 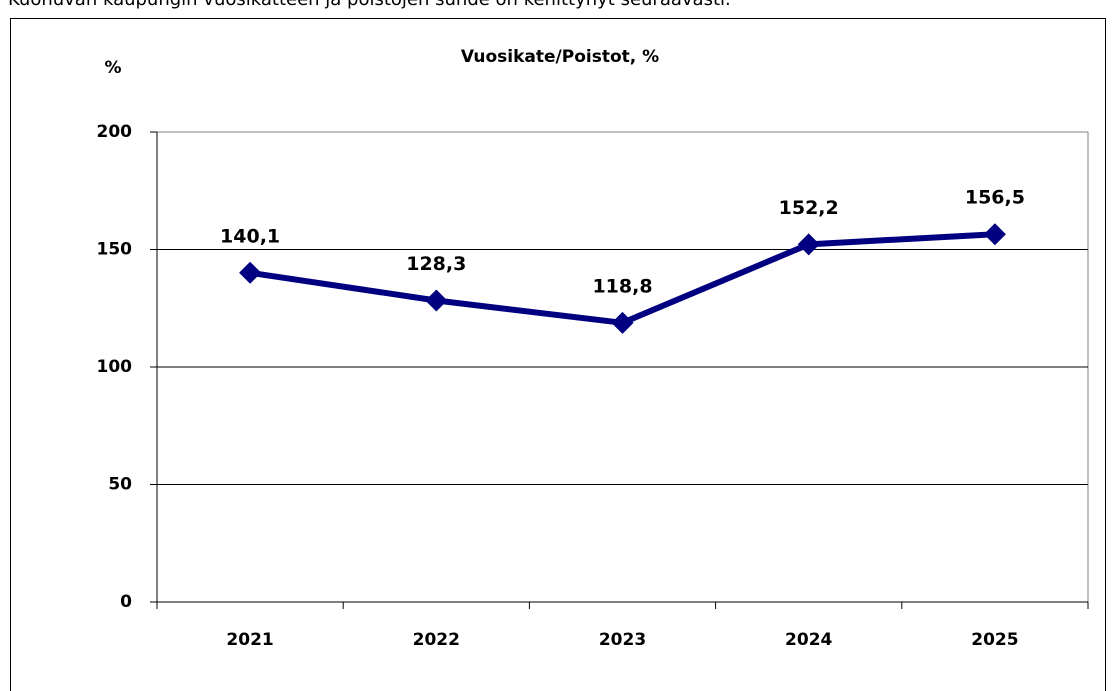 What do you see at coordinates (622, 286) in the screenshot?
I see `data-label: 118,8` at bounding box center [622, 286].